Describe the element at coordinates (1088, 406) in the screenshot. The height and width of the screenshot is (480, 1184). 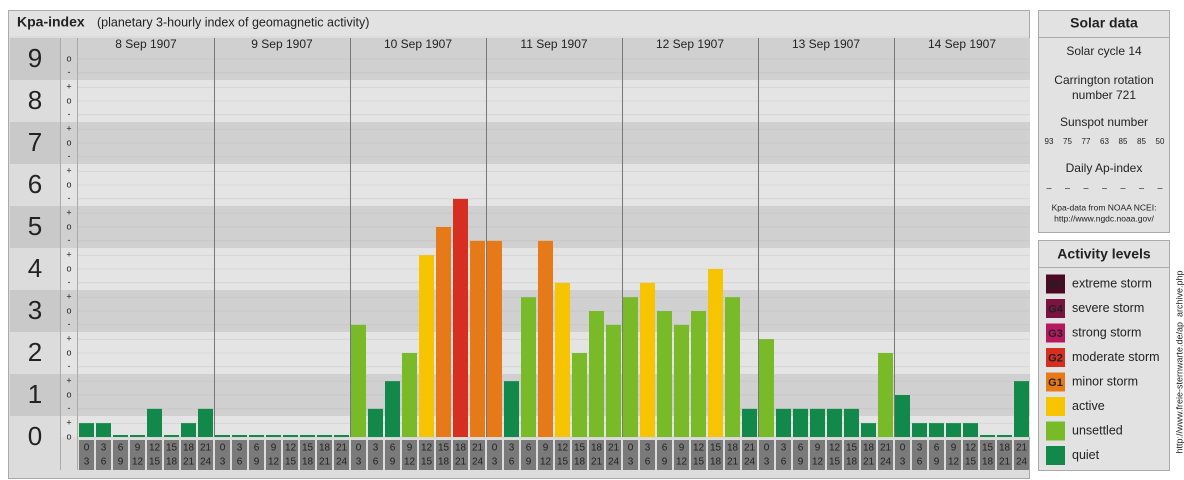
I see `legend-label: active` at that location.